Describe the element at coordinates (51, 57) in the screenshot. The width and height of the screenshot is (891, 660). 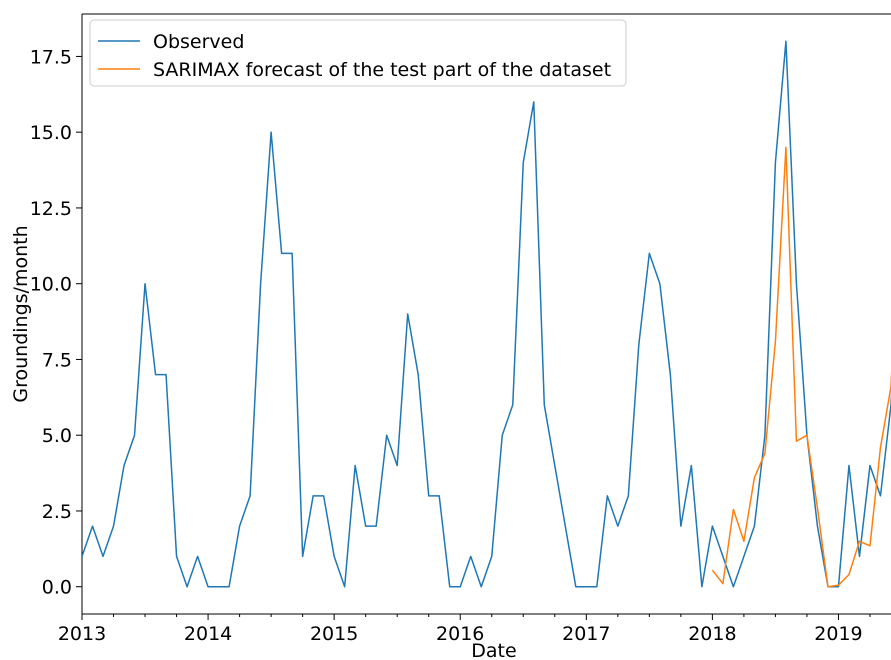
I see `y-tick-label: 17.5` at that location.